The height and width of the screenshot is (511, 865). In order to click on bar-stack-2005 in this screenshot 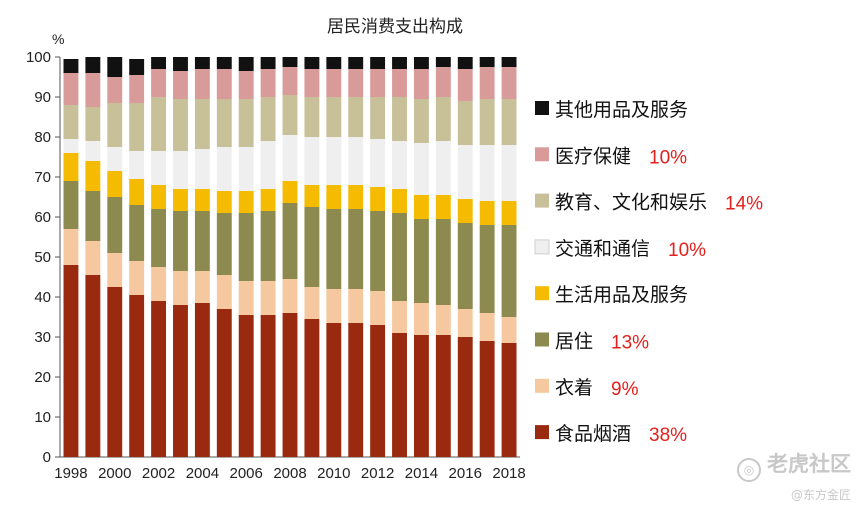, I will do `click(224, 257)`.